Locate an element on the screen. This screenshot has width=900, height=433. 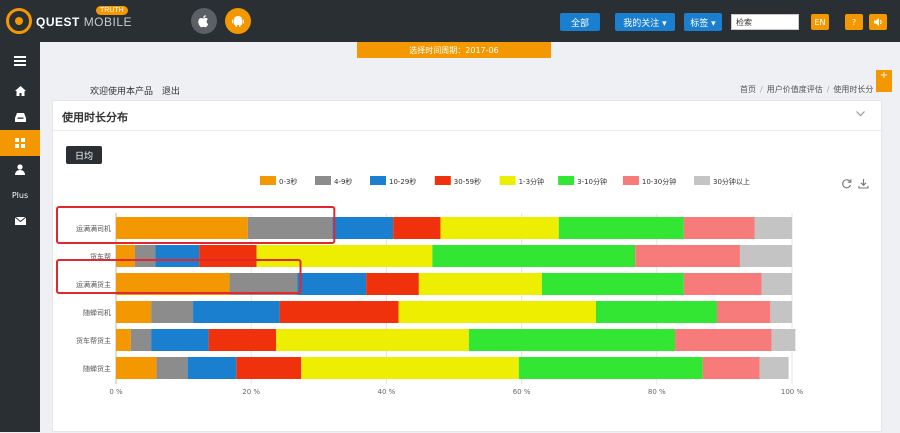
logout-link: 退出 is located at coordinates (170, 92).